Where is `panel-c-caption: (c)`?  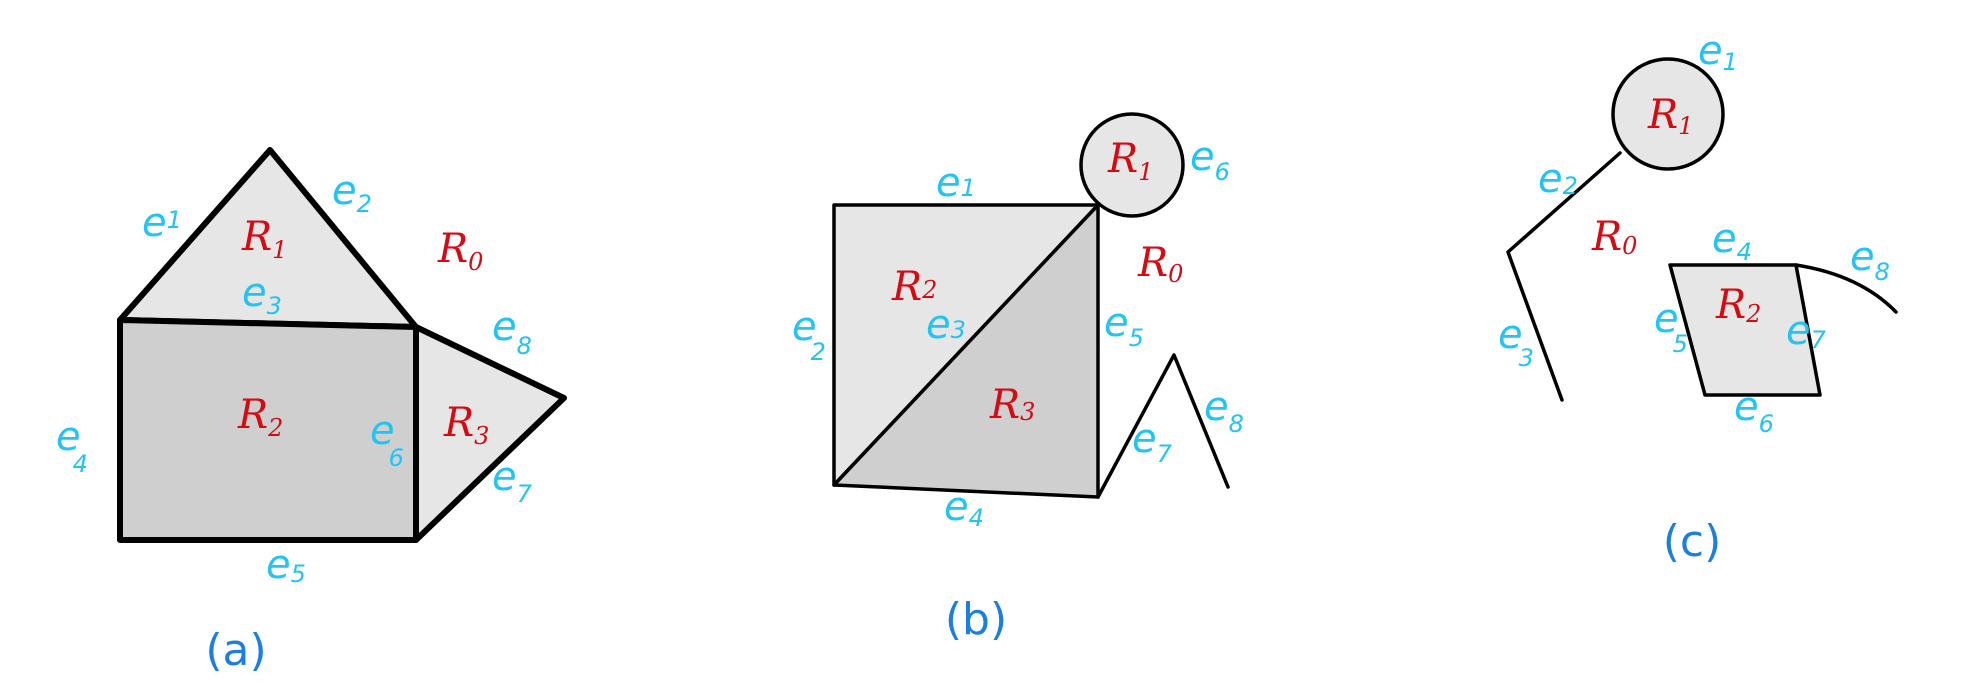 panel-c-caption: (c) is located at coordinates (1692, 541).